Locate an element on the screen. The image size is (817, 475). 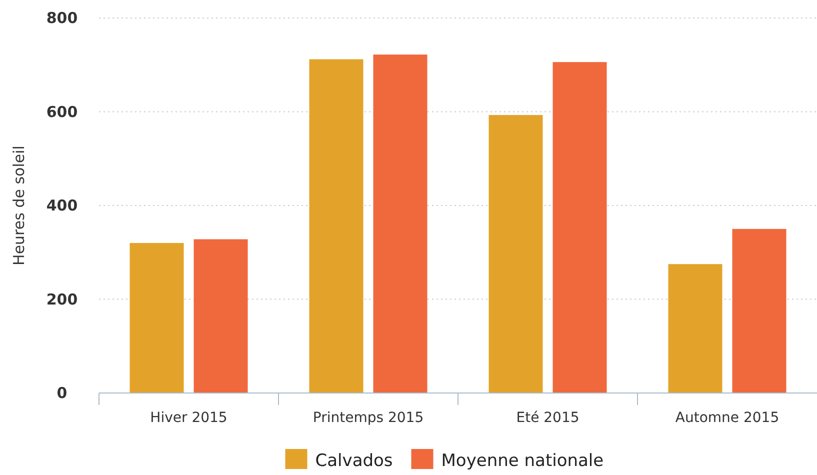
x-tick-label: Hiver 2015 is located at coordinates (189, 418).